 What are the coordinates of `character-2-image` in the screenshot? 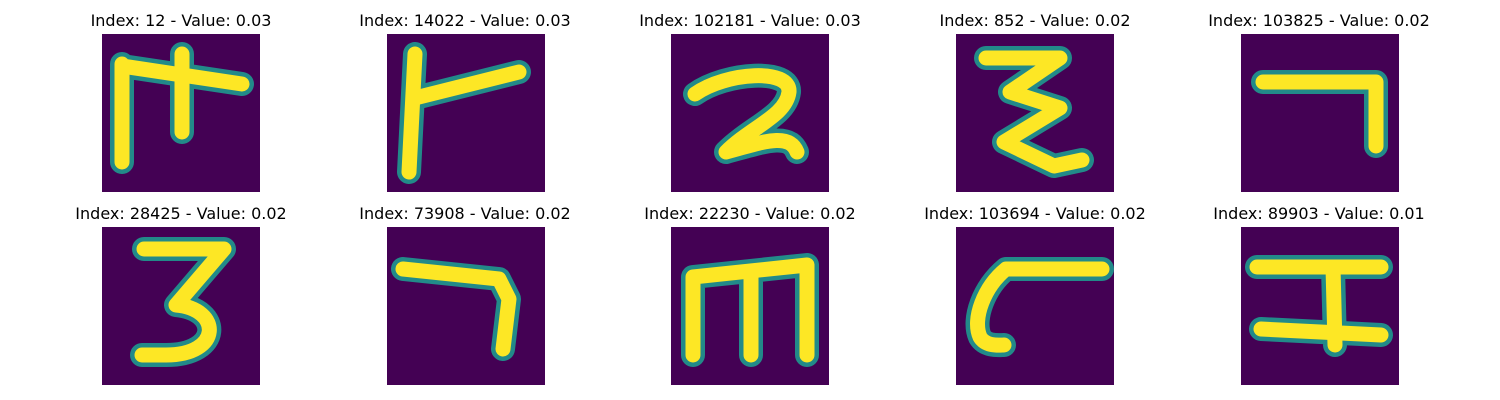 It's located at (464, 113).